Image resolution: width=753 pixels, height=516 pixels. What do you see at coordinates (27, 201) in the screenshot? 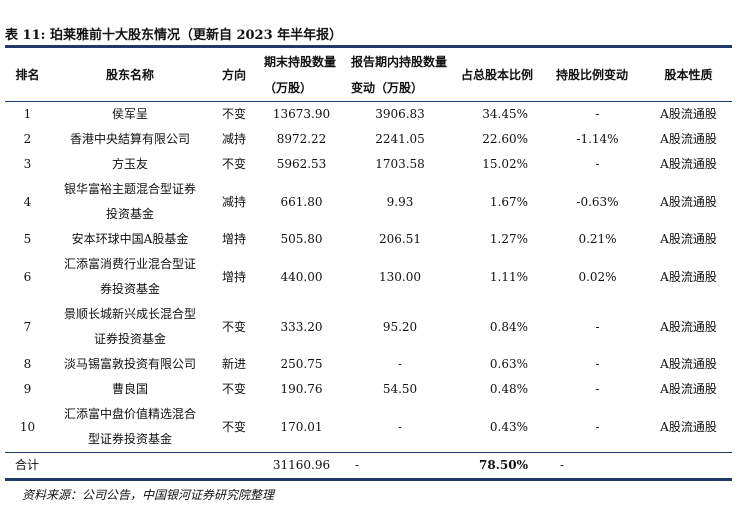
I see `table-cell: 4` at bounding box center [27, 201].